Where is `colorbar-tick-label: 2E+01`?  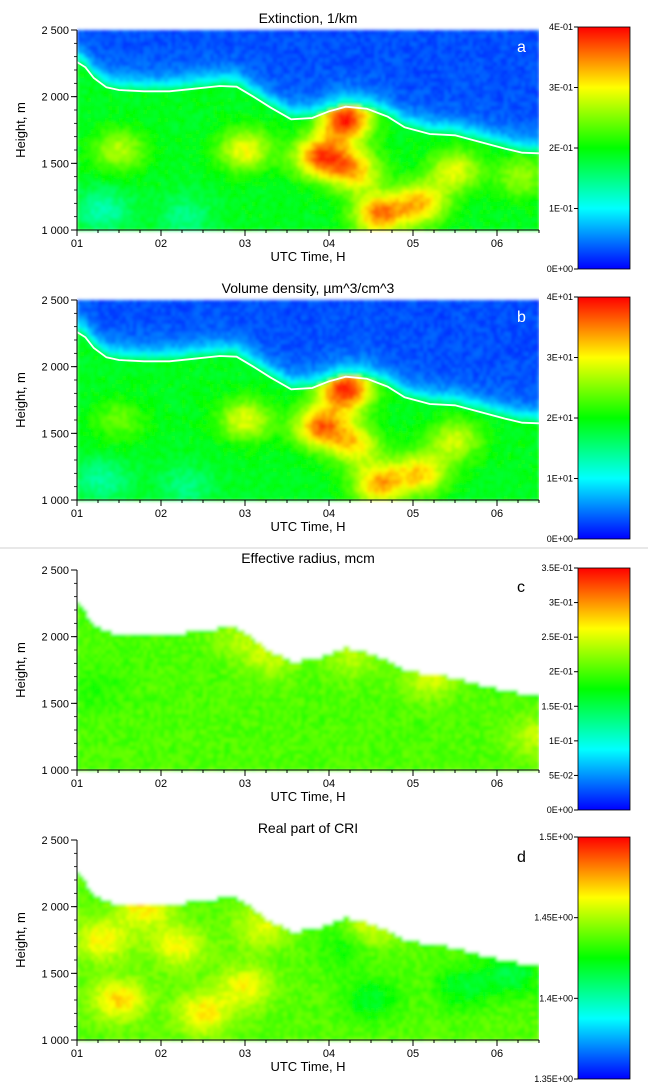 colorbar-tick-label: 2E+01 is located at coordinates (560, 418).